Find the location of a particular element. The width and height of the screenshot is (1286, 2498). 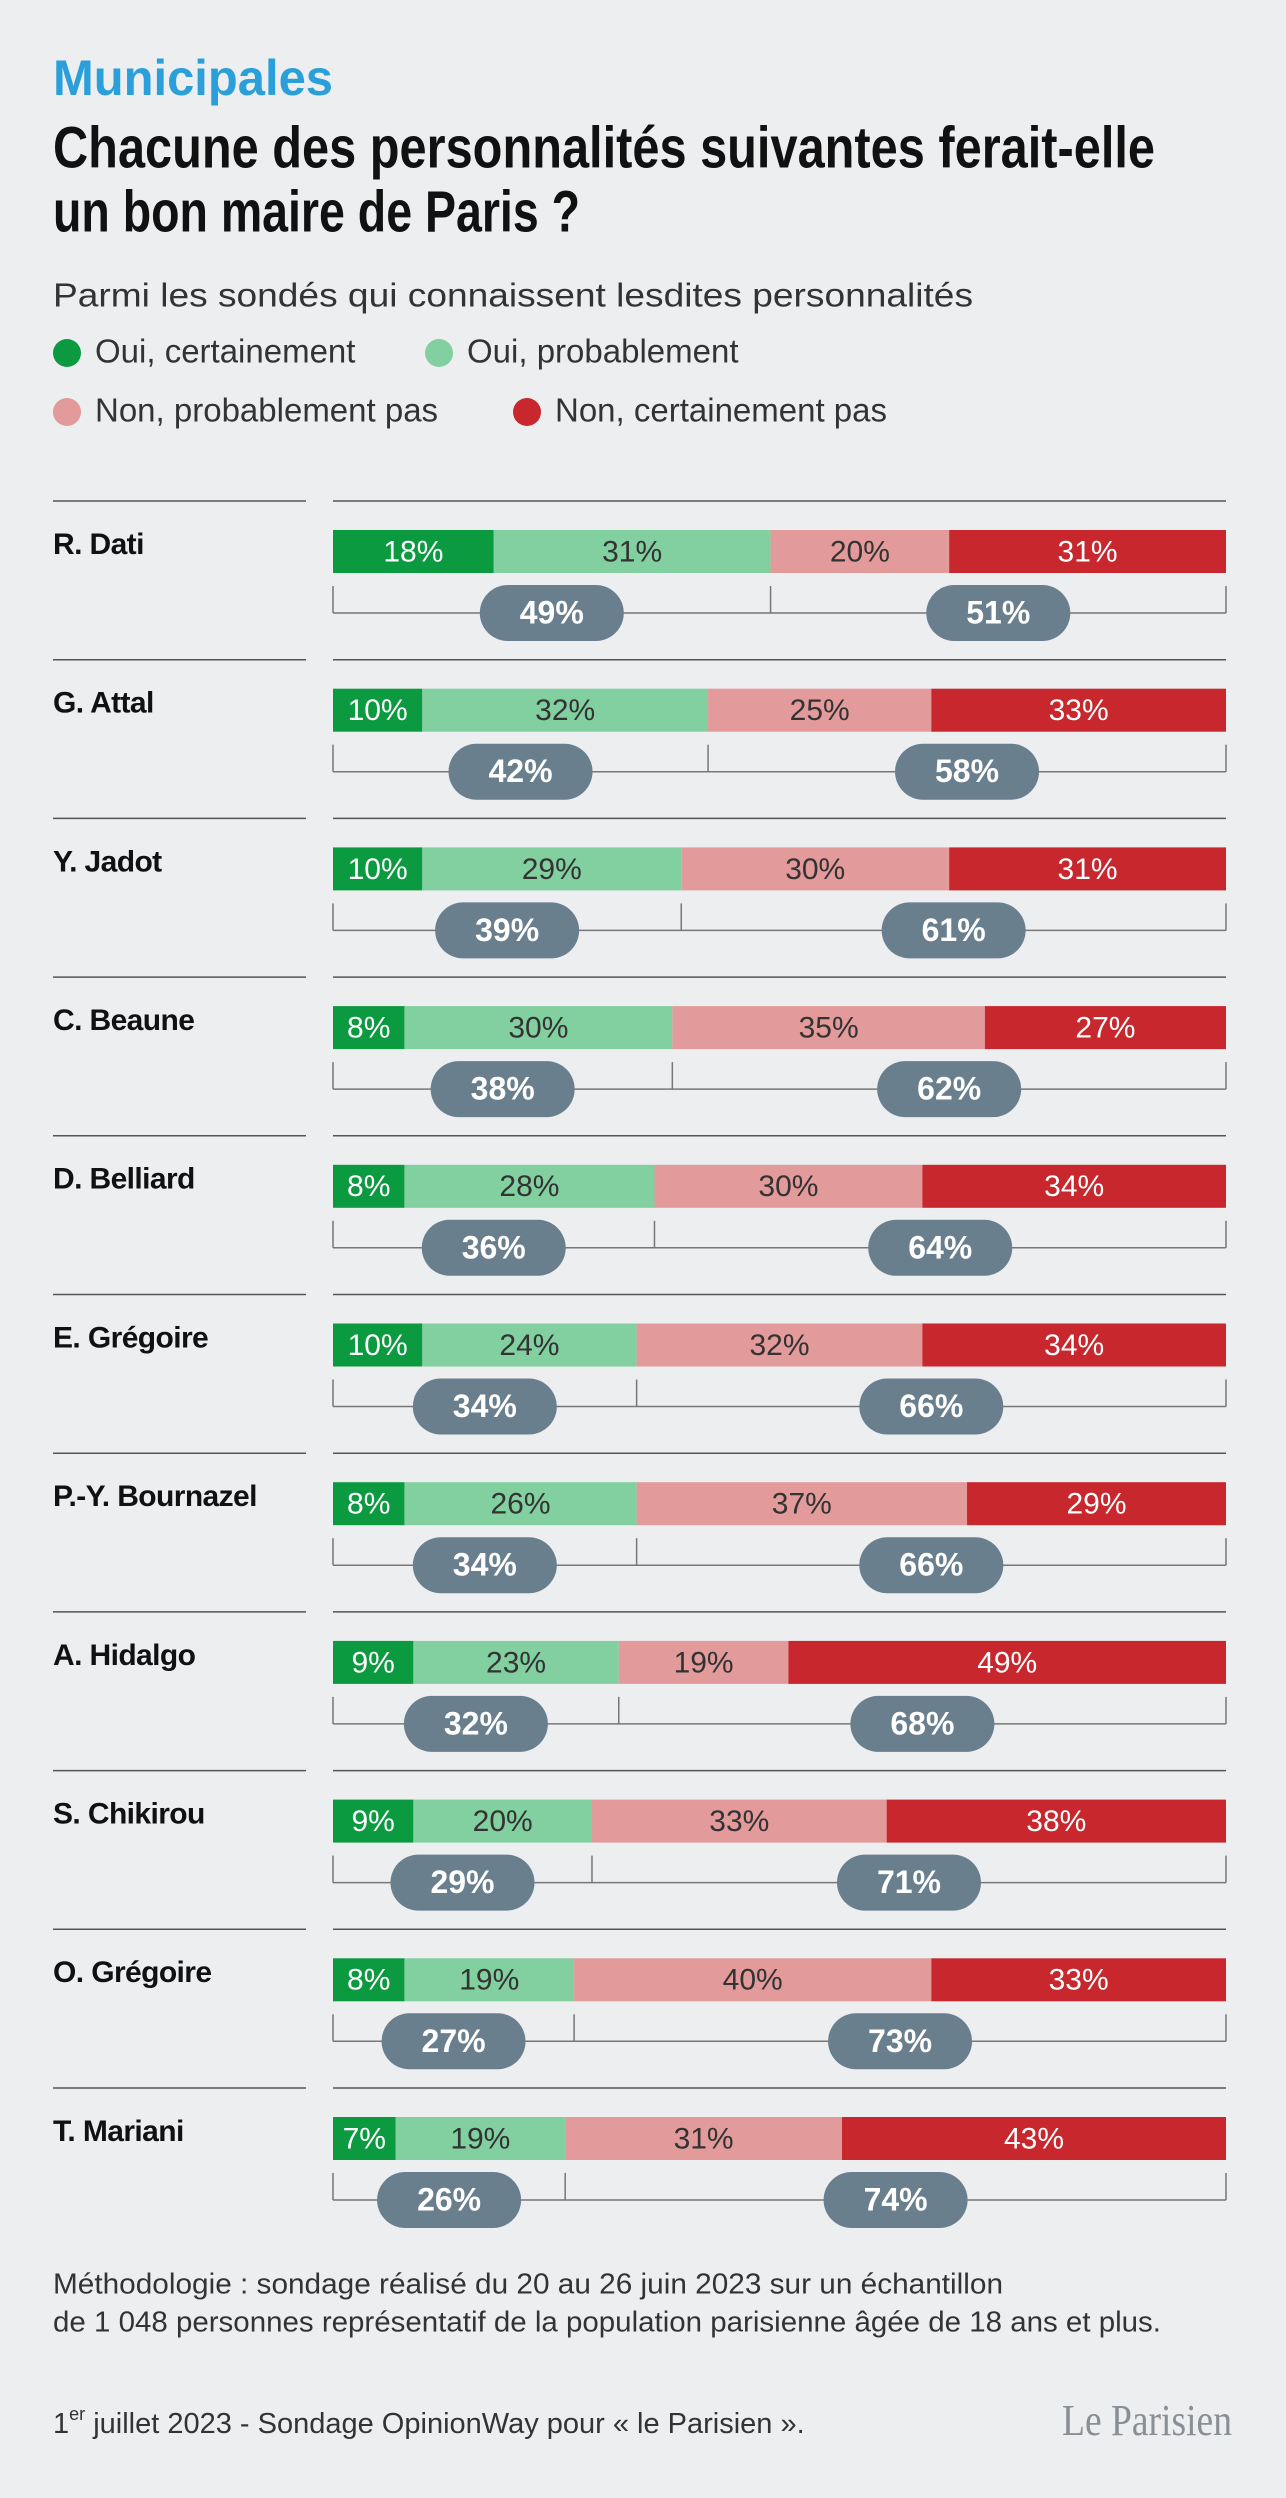

total-label: 73% is located at coordinates (900, 2041).